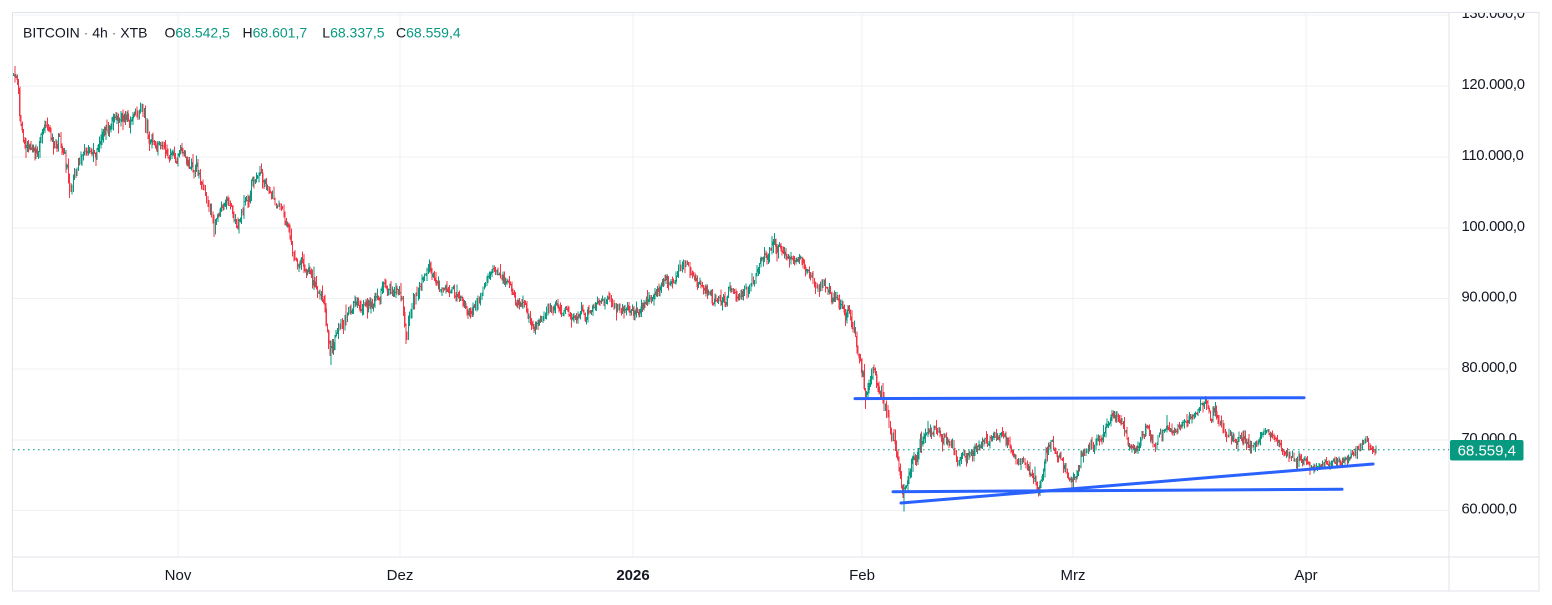  What do you see at coordinates (1493, 14) in the screenshot?
I see `svg-text: 130.000,0` at bounding box center [1493, 14].